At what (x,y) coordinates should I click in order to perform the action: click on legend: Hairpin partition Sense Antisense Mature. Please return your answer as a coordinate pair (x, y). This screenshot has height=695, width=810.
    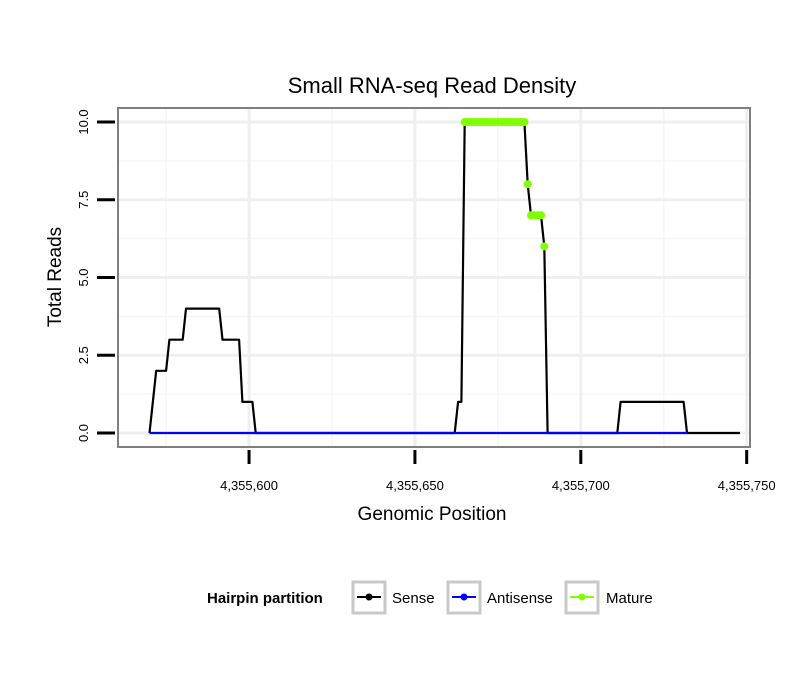
    Looking at the image, I should click on (430, 597).